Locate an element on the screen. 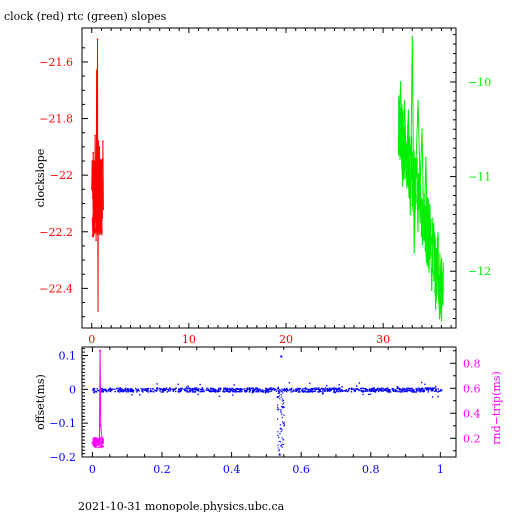  clock-point is located at coordinates (98, 141).